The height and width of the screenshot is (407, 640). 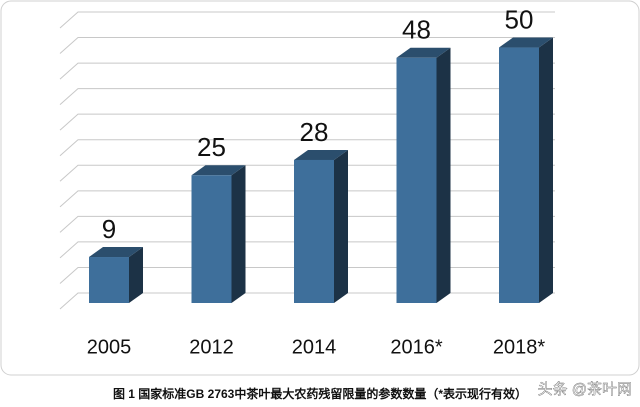 What do you see at coordinates (519, 19) in the screenshot?
I see `value-label: 50` at bounding box center [519, 19].